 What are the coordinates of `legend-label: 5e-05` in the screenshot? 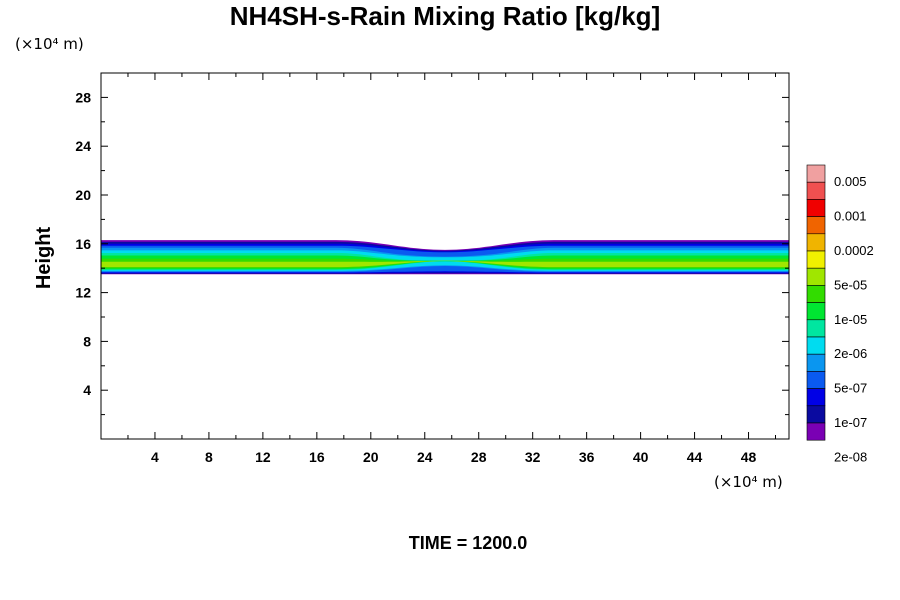 It's located at (850, 284).